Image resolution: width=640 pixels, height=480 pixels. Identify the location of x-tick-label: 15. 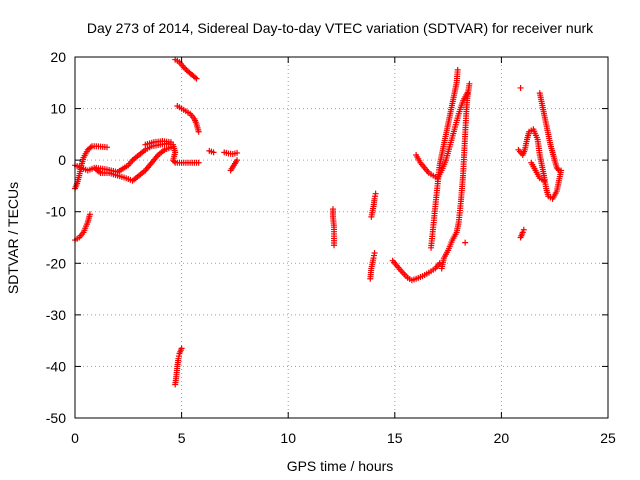
(395, 438).